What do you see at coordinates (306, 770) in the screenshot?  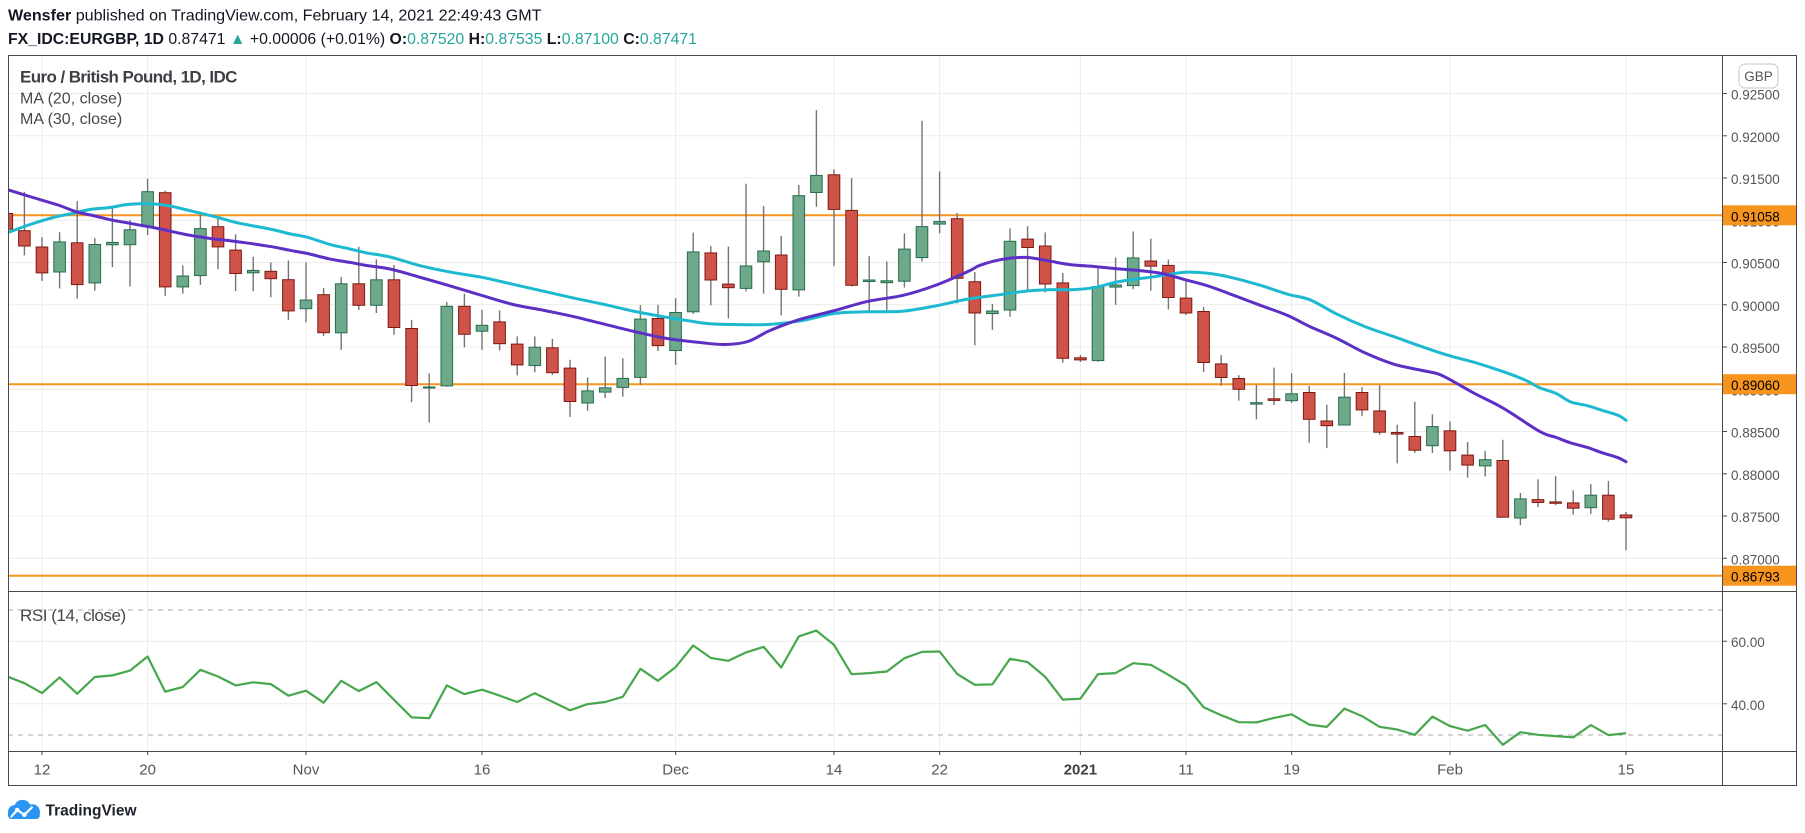 I see `svg-text: Nov` at bounding box center [306, 770].